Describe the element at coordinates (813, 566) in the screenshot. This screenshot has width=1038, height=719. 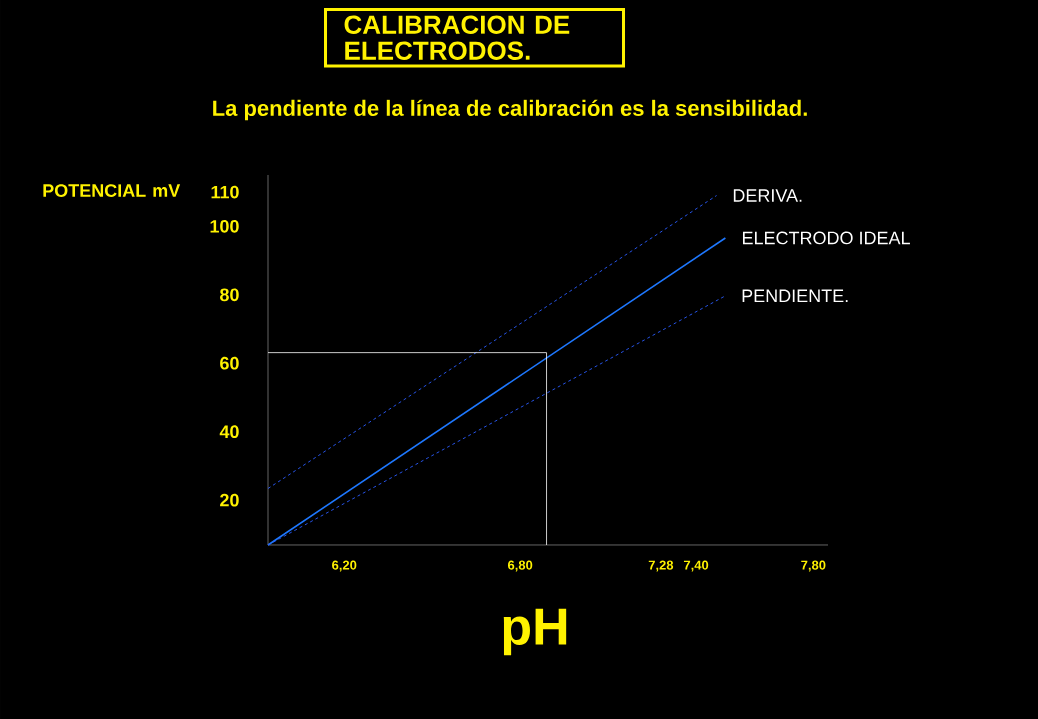
I see `x-tick-label: 7,80` at that location.